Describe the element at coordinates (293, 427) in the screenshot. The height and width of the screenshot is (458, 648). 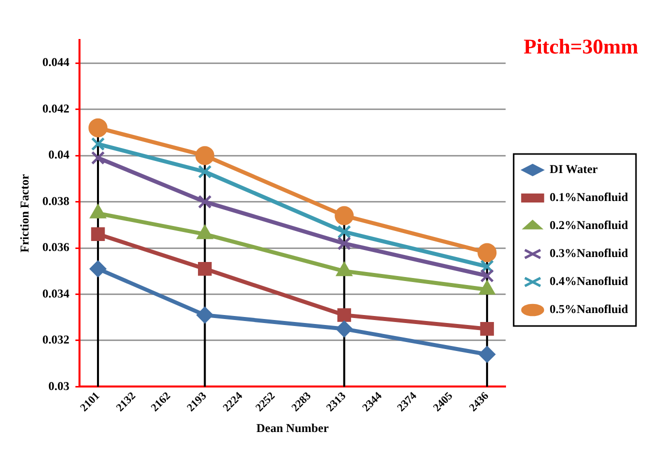
I see `x-axis-title: Dean Number` at that location.